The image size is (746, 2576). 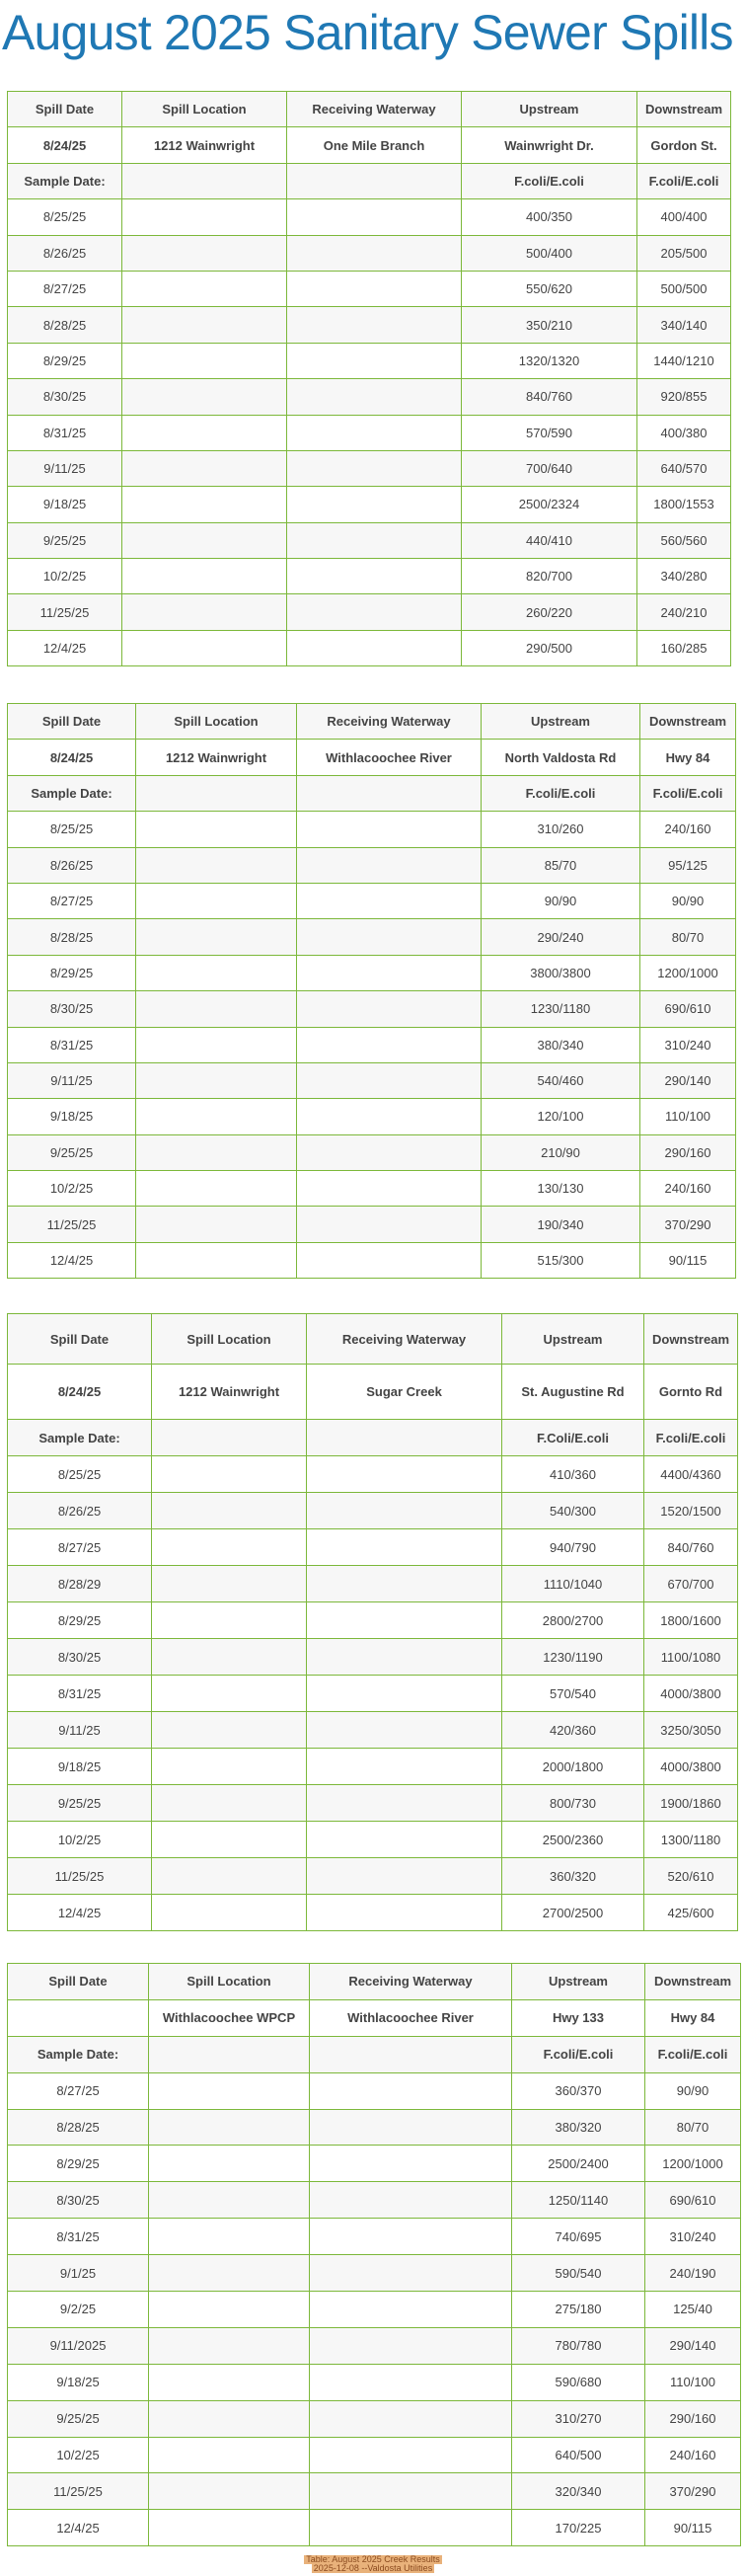 I want to click on cell-upstream: 210/90, so click(x=560, y=1152).